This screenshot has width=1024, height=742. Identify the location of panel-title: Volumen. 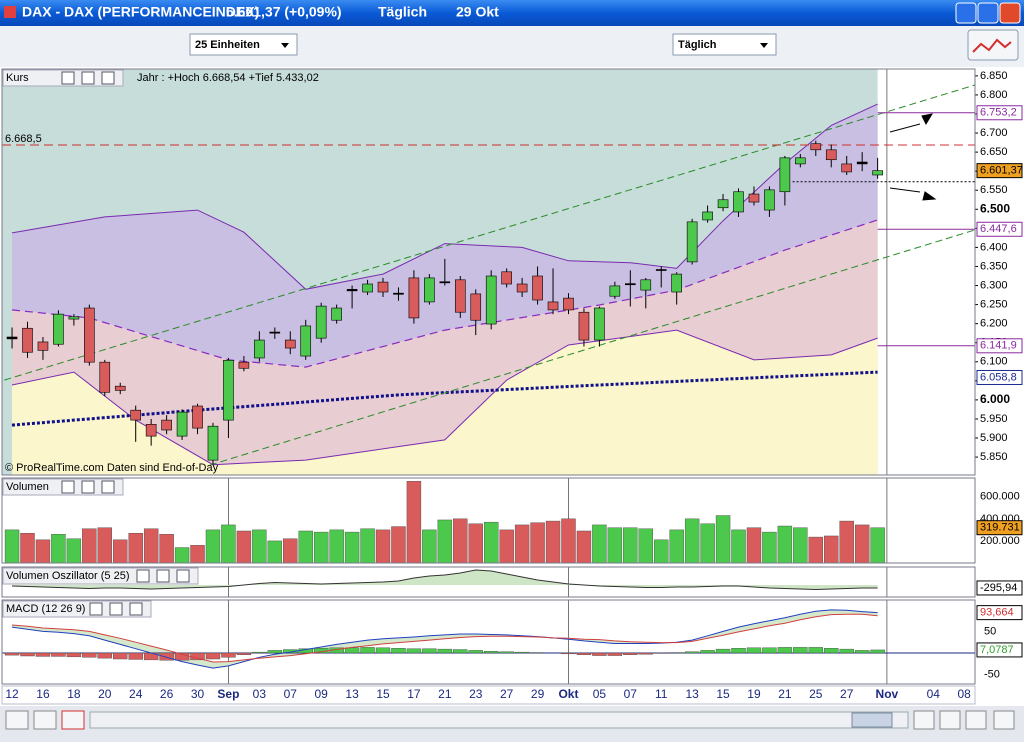
(27, 487).